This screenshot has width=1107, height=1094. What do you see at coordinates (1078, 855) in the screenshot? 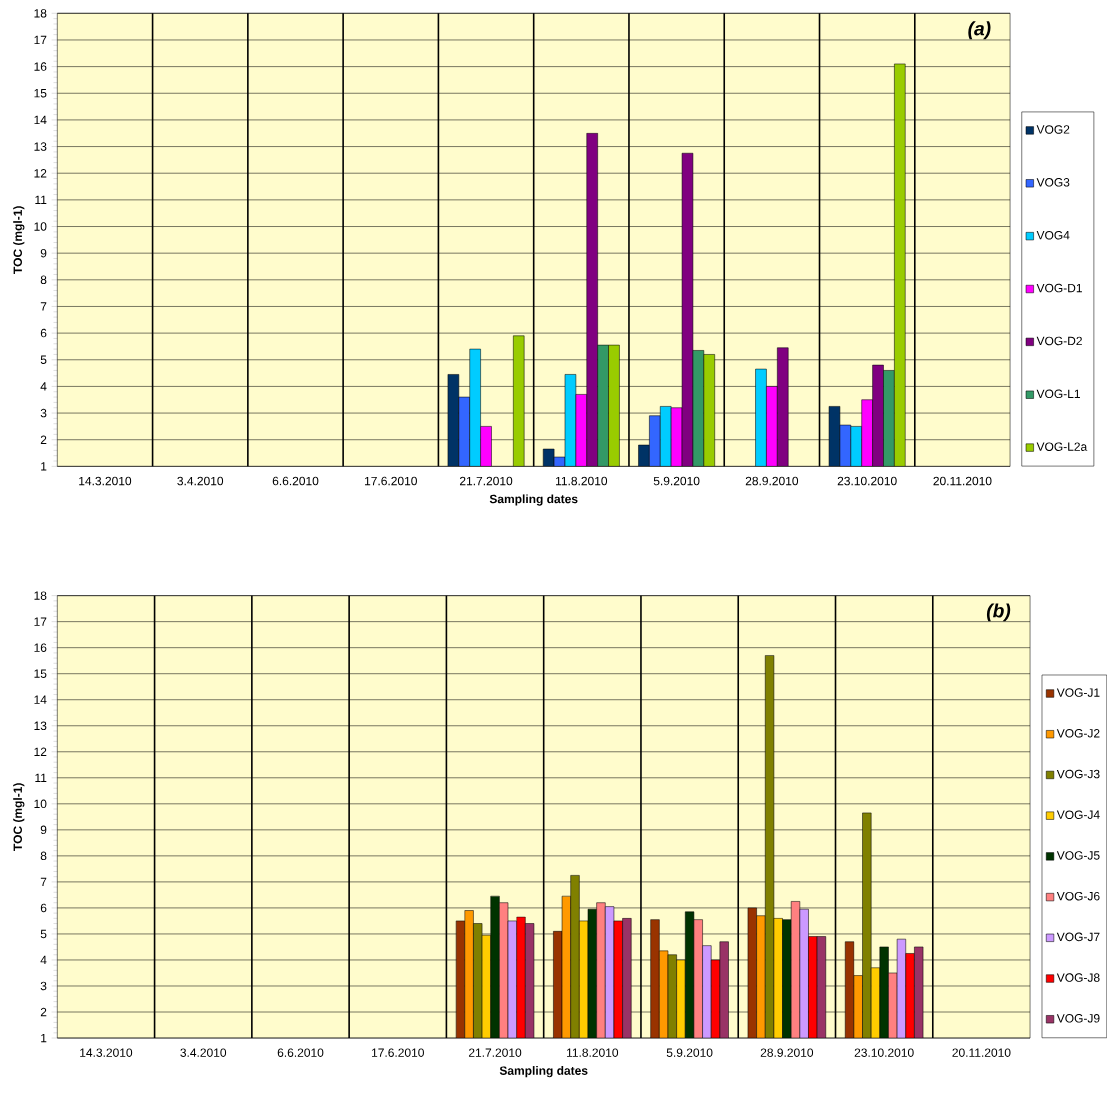
I see `legend-label: VOG-J5` at bounding box center [1078, 855].